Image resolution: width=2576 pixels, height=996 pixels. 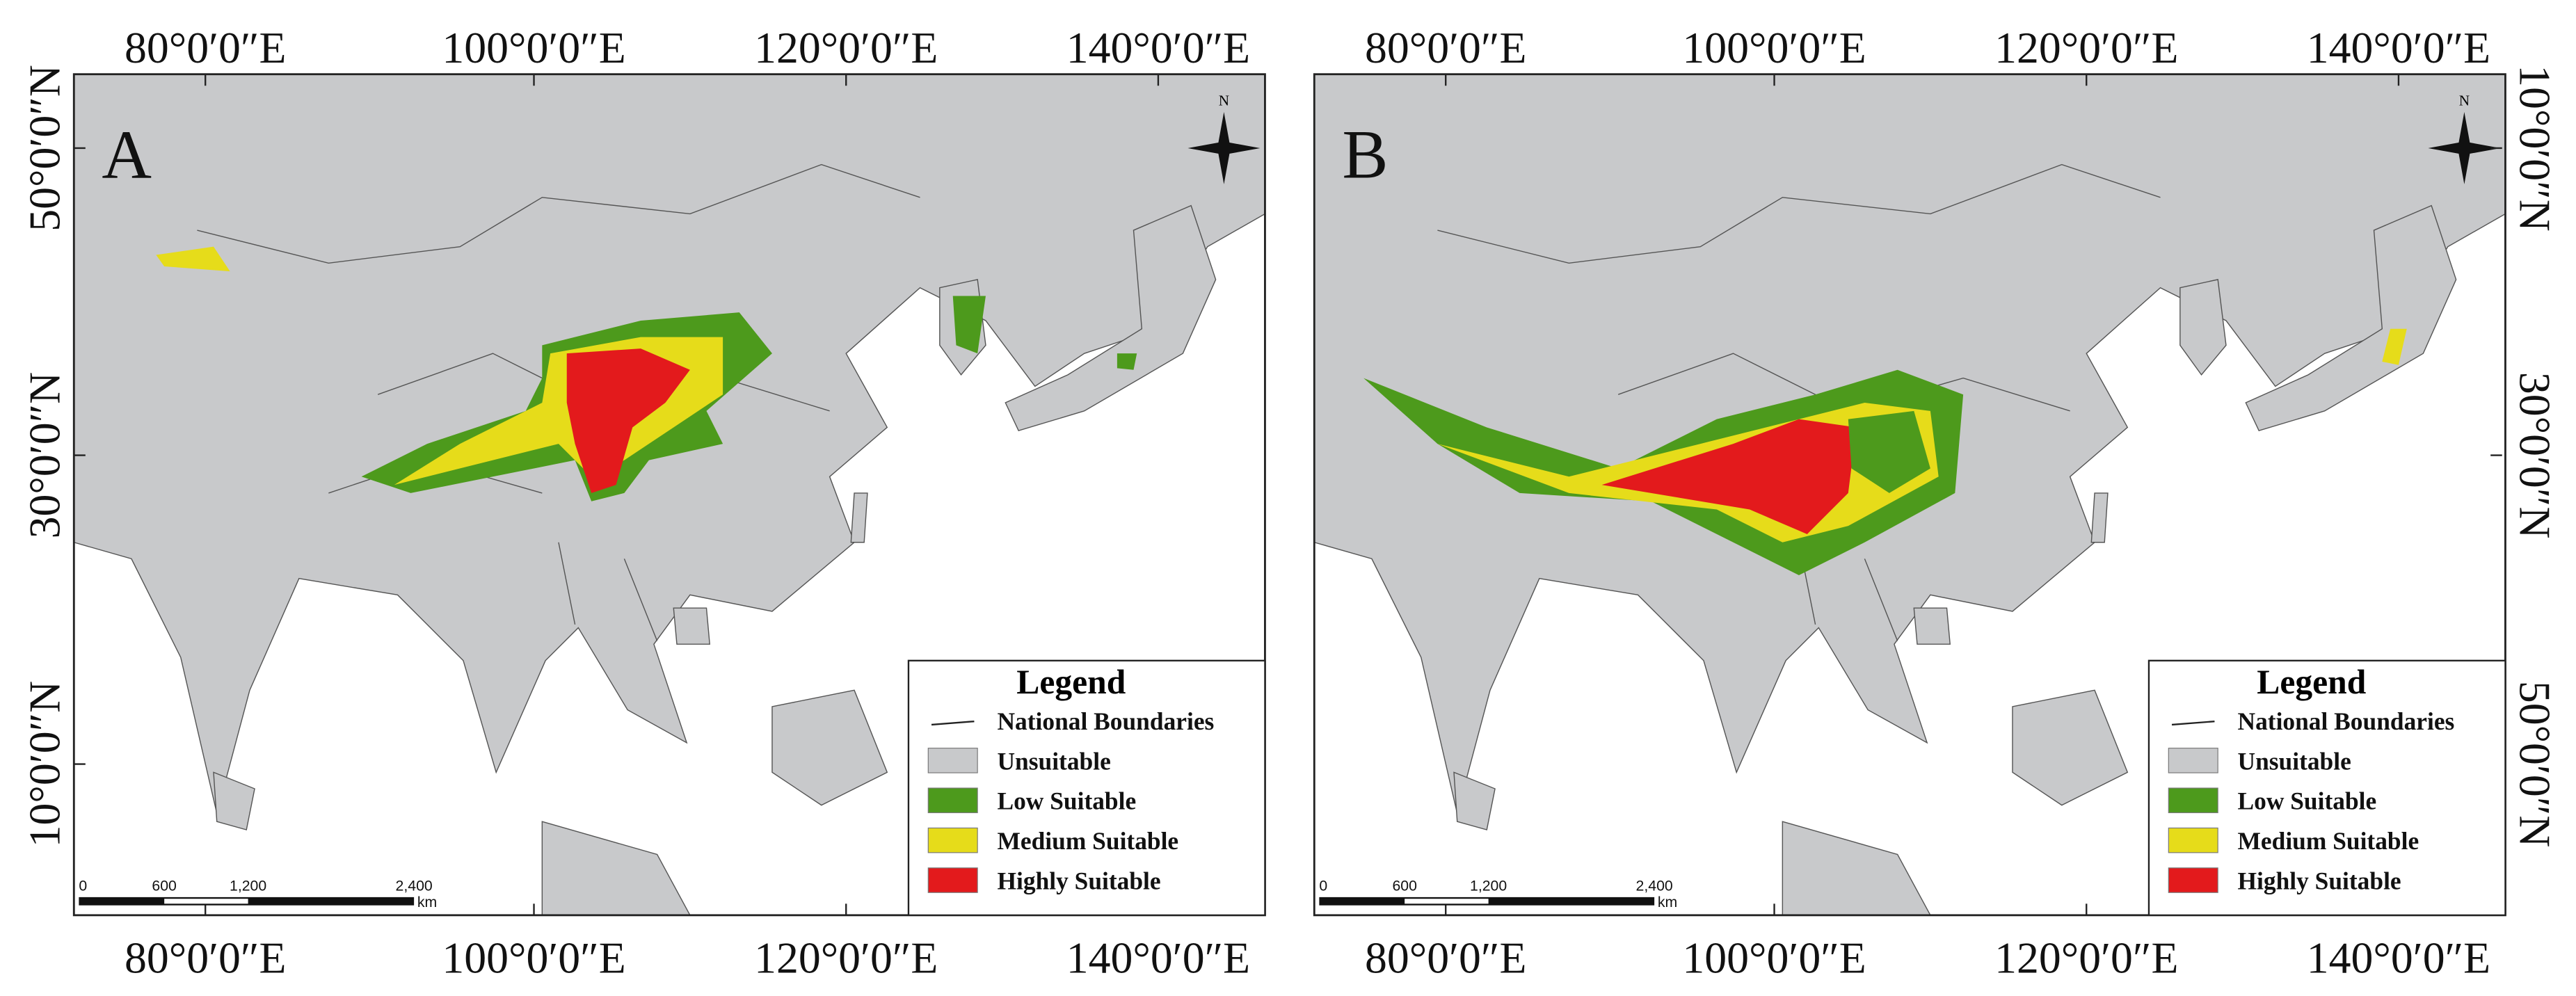 What do you see at coordinates (127, 155) in the screenshot?
I see `panel-label: A` at bounding box center [127, 155].